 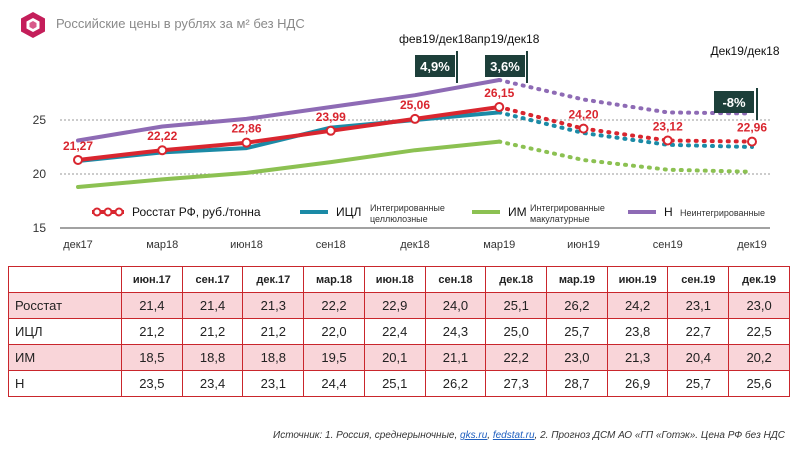 I want to click on x-tick-label: июн19, so click(x=583, y=245).